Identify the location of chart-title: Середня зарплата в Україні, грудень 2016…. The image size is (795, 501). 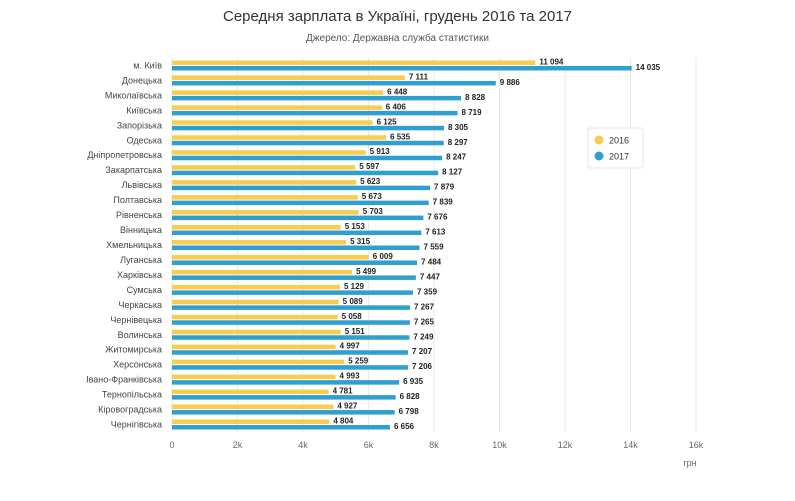
(397, 16).